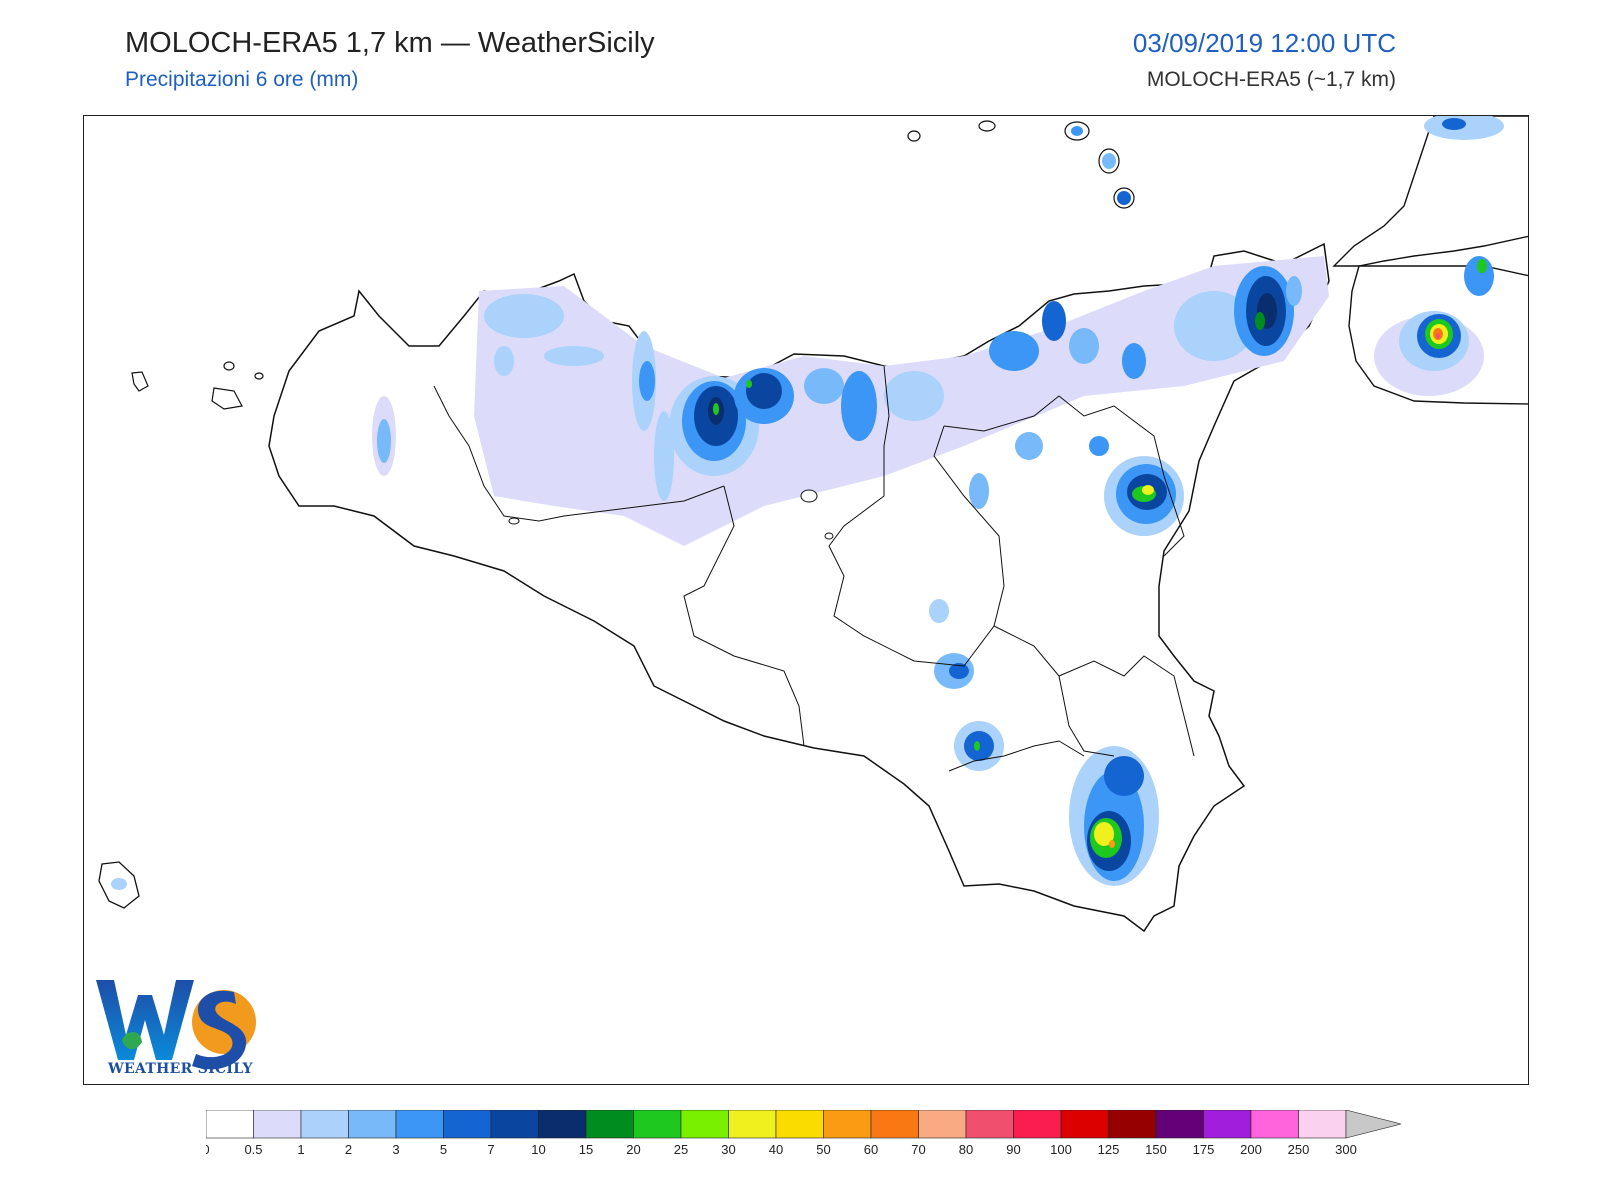 The width and height of the screenshot is (1600, 1200). What do you see at coordinates (176, 1025) in the screenshot?
I see `weathersicily-logo` at bounding box center [176, 1025].